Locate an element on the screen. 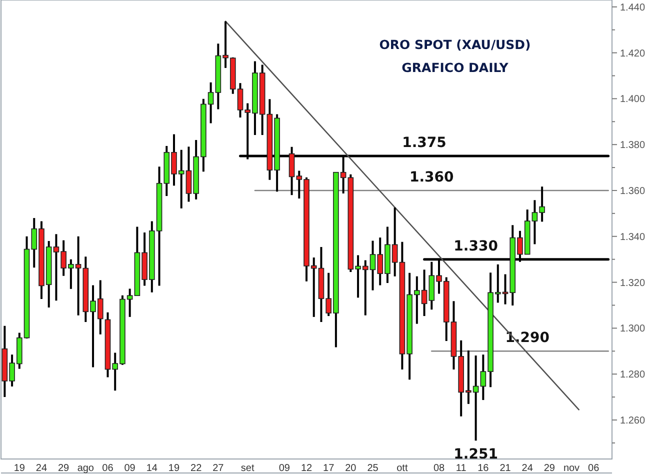  x-tick-label: 21 is located at coordinates (506, 468).